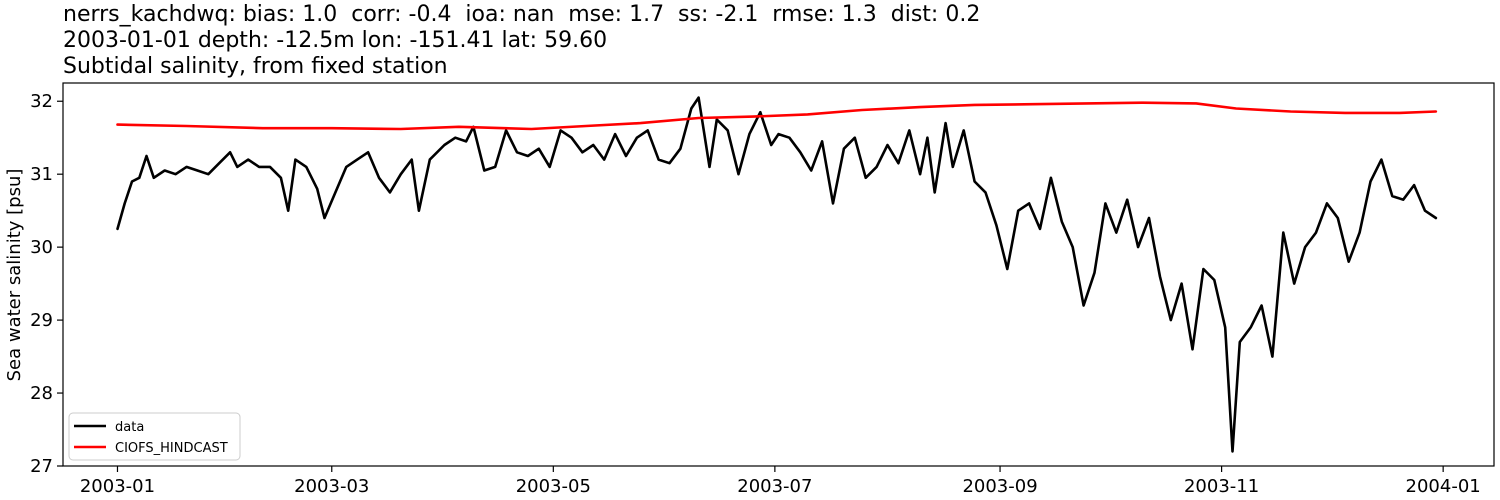  I want to click on y-axis: 27 28 29 30 31 32, so click(46, 284).